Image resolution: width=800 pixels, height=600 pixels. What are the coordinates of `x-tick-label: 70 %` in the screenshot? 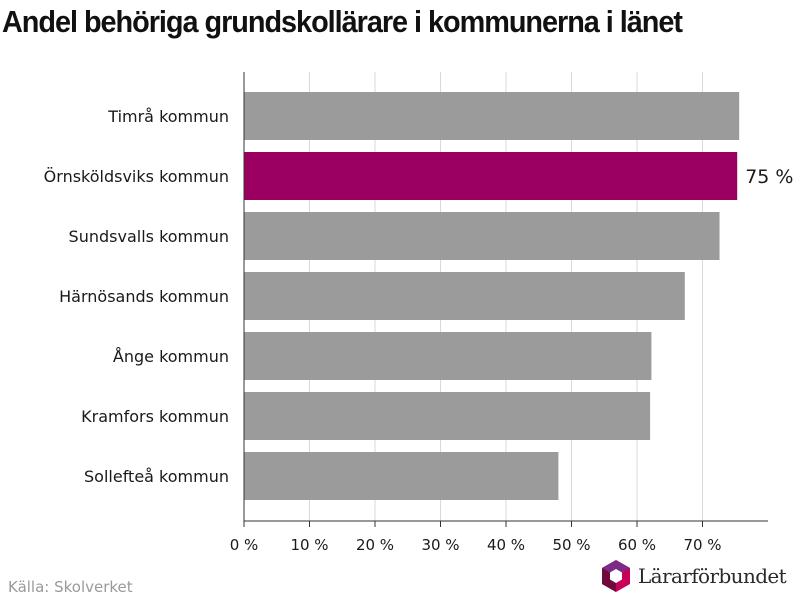 It's located at (702, 545).